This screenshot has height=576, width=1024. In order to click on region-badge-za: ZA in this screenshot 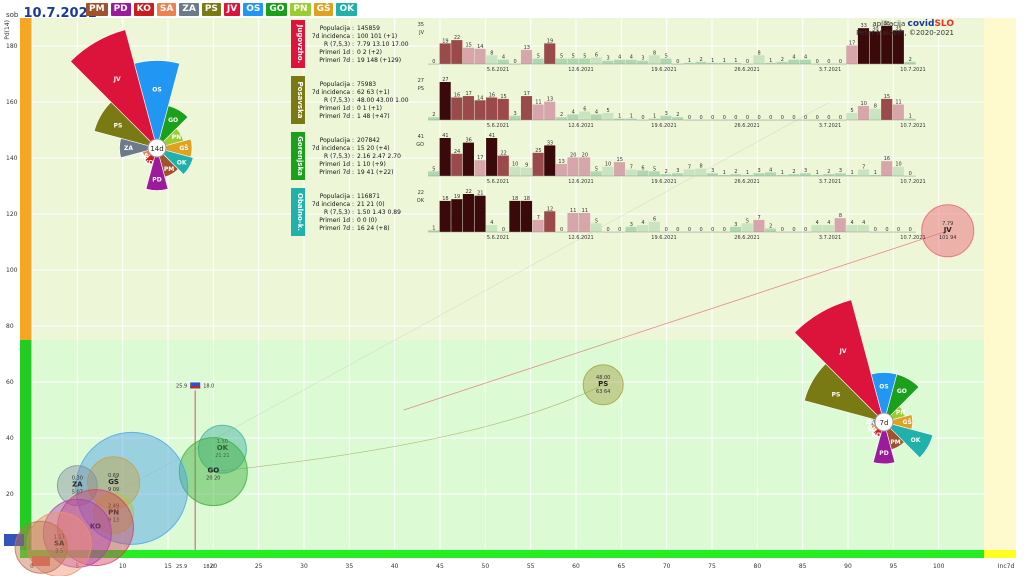, I will do `click(189, 9)`.